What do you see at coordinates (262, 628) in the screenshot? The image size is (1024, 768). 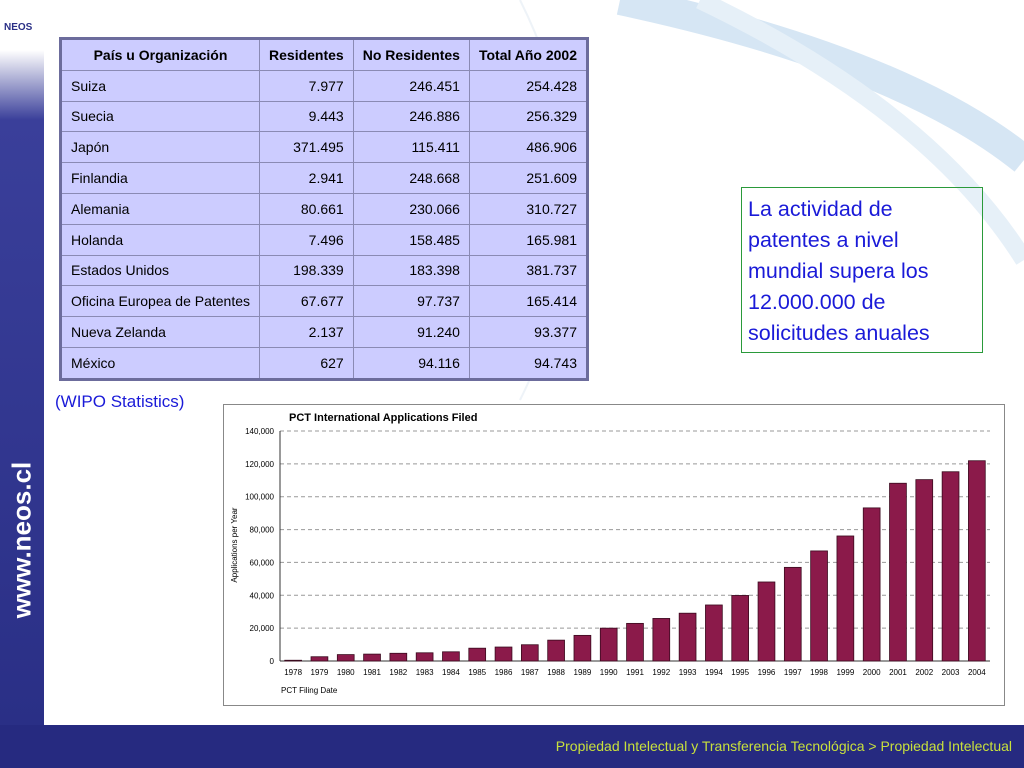 I see `y-tick-label: 20,000` at bounding box center [262, 628].